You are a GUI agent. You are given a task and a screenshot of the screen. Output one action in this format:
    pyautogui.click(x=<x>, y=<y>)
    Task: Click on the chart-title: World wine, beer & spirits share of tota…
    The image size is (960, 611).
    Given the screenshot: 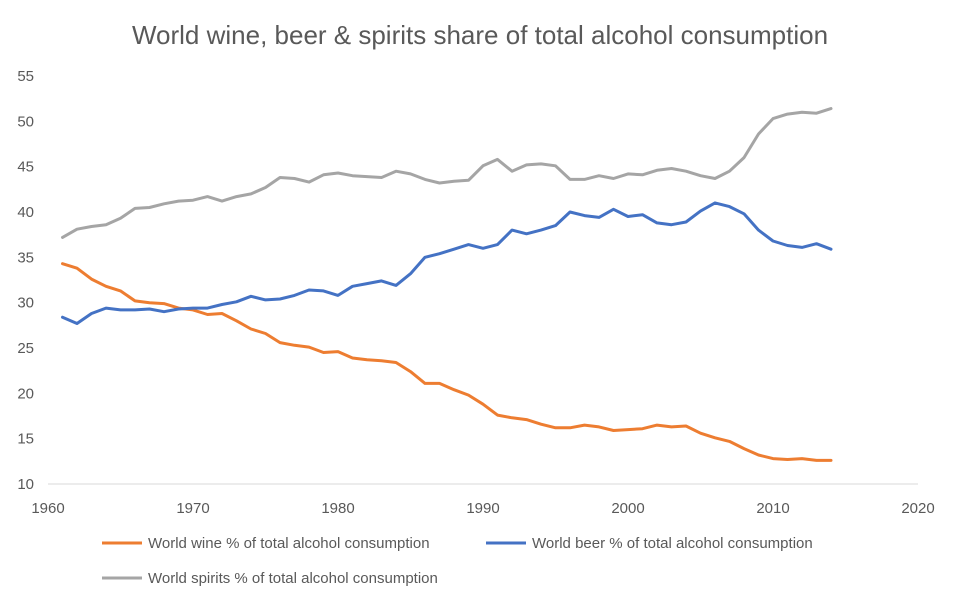 What is the action you would take?
    pyautogui.click(x=480, y=35)
    